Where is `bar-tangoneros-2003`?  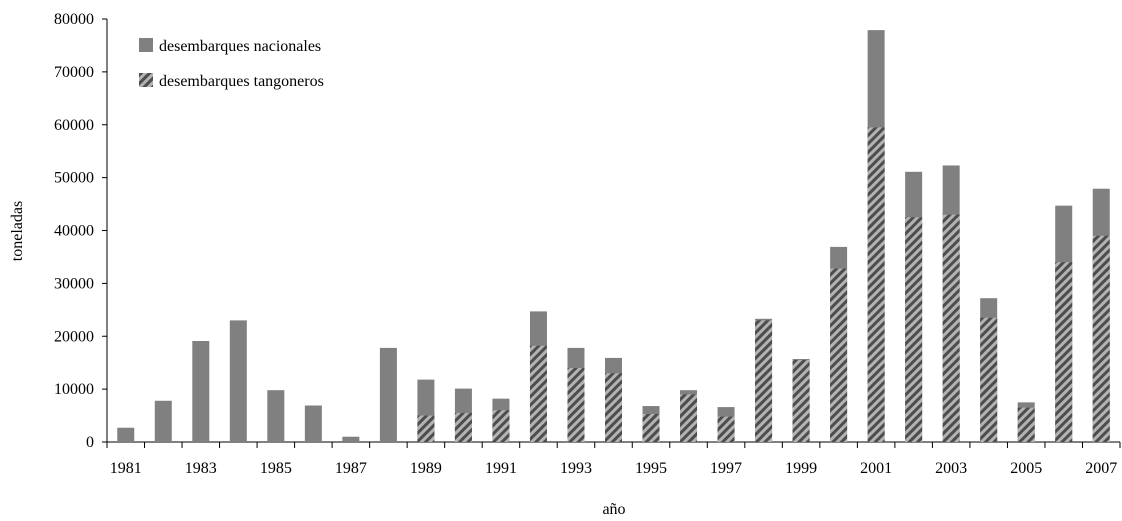
bar-tangoneros-2003 is located at coordinates (951, 328).